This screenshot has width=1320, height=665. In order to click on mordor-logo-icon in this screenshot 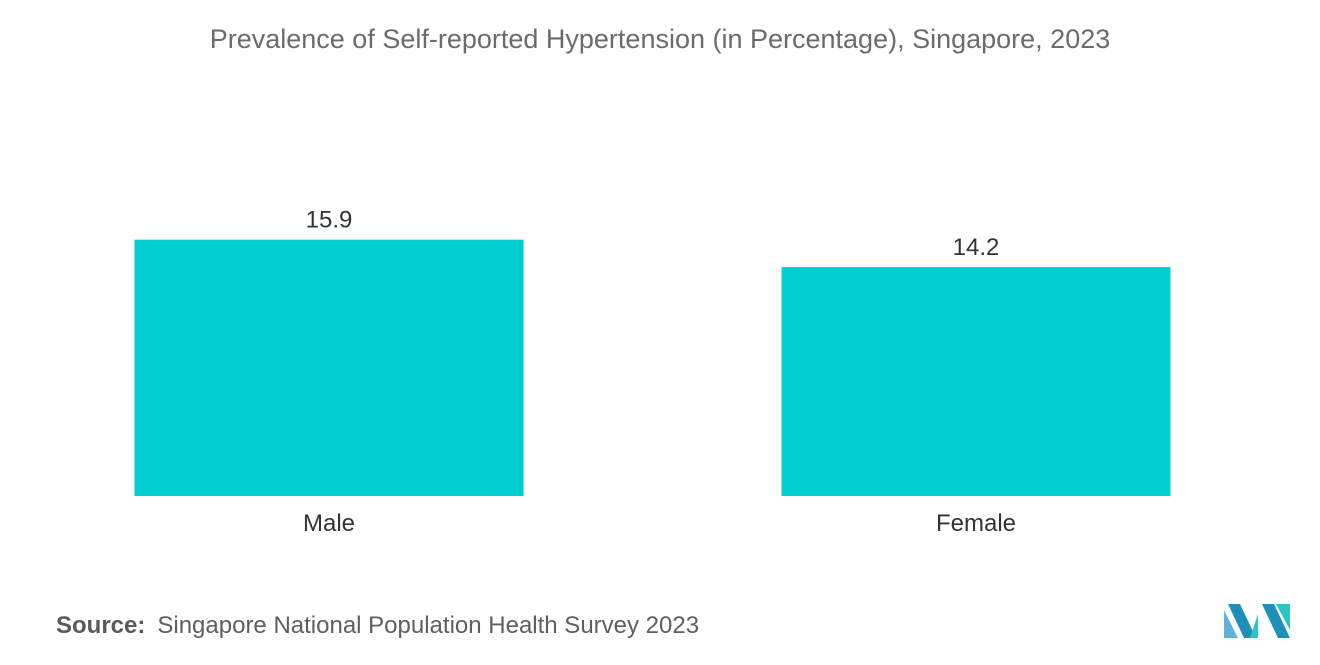, I will do `click(1257, 623)`.